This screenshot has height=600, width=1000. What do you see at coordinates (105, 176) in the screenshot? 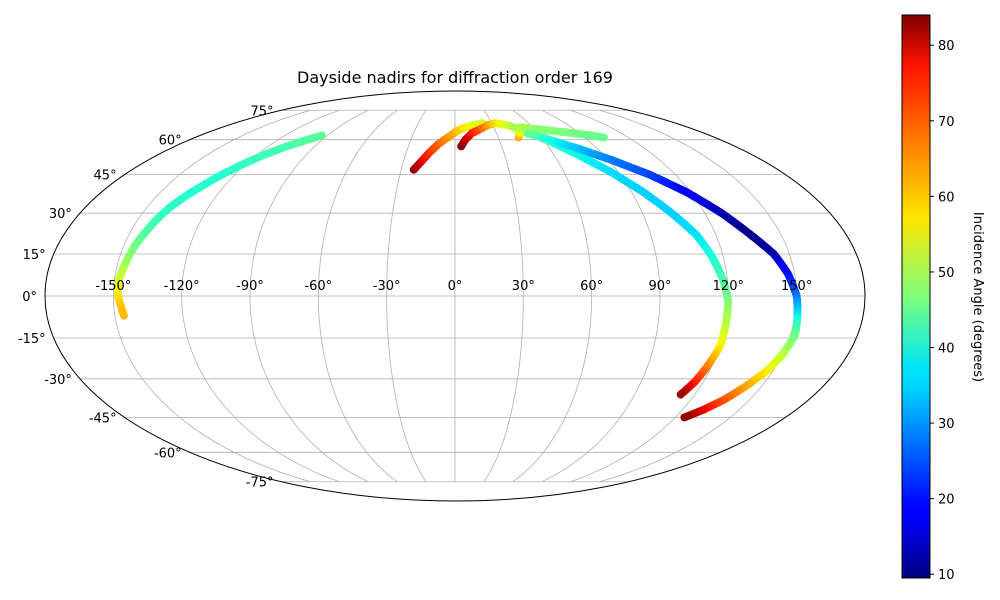
I see `latitude-tick-label: 45°` at bounding box center [105, 176].